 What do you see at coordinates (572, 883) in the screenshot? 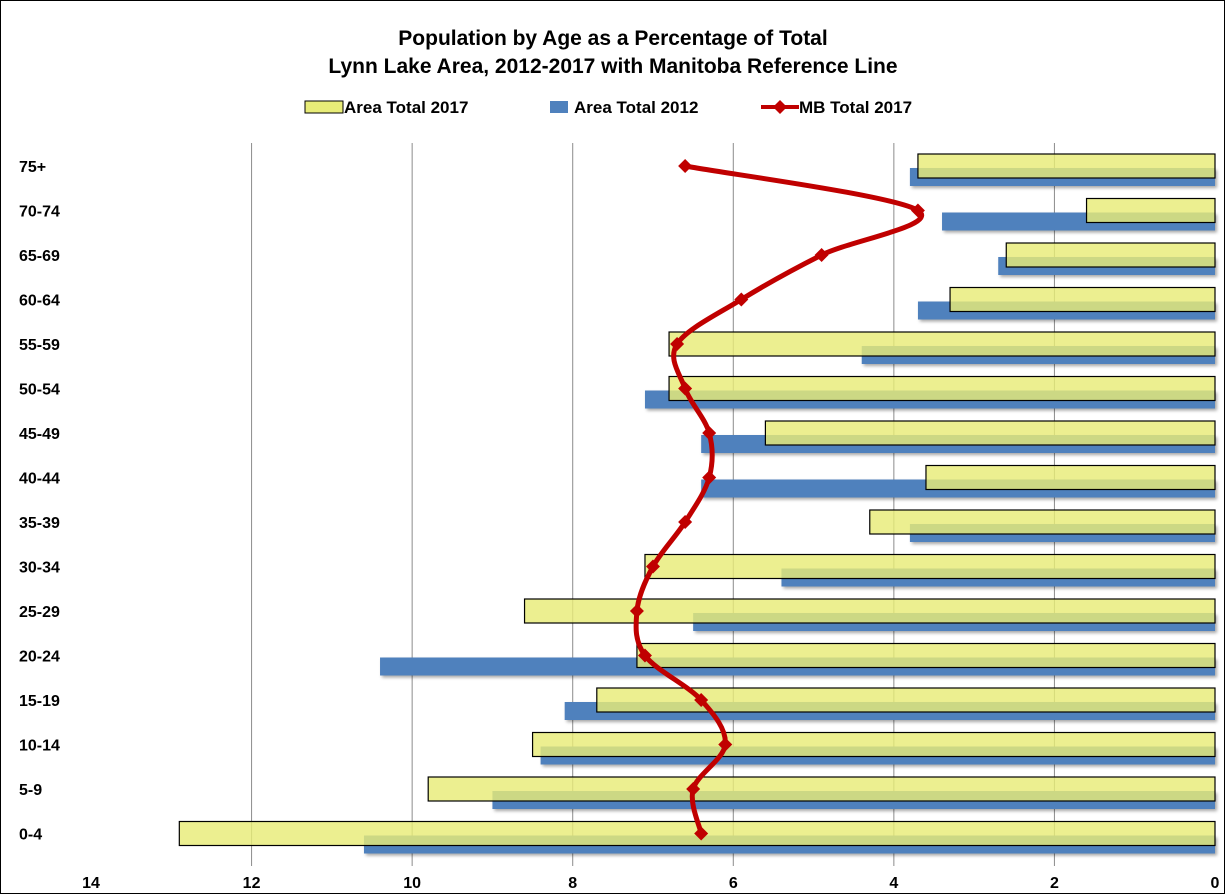
I see `x-tick-label: 8` at bounding box center [572, 883].